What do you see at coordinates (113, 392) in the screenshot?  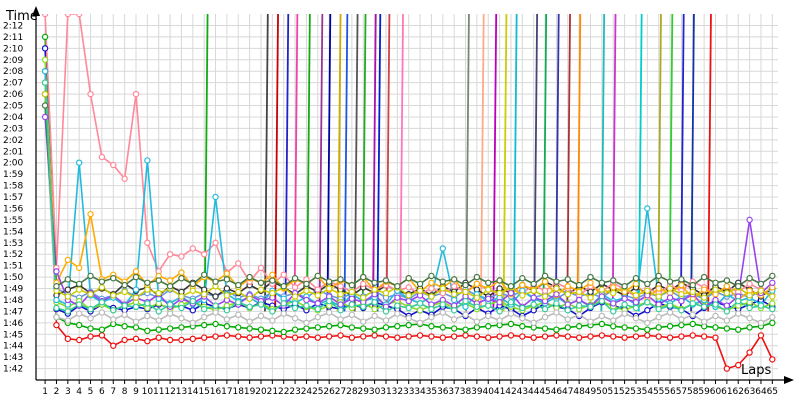 I see `x-tick-label: 7` at bounding box center [113, 392].